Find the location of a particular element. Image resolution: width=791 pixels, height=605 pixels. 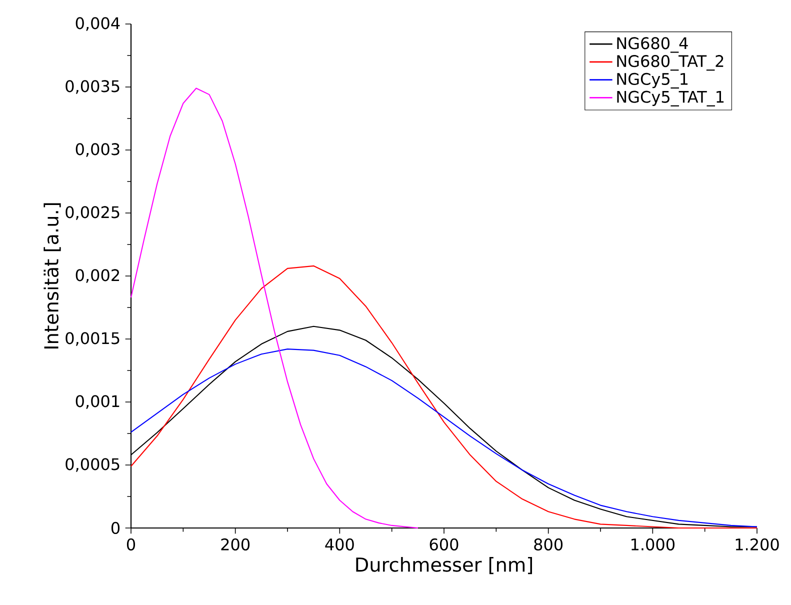

y-tick-label: 0,0035 is located at coordinates (93, 87).